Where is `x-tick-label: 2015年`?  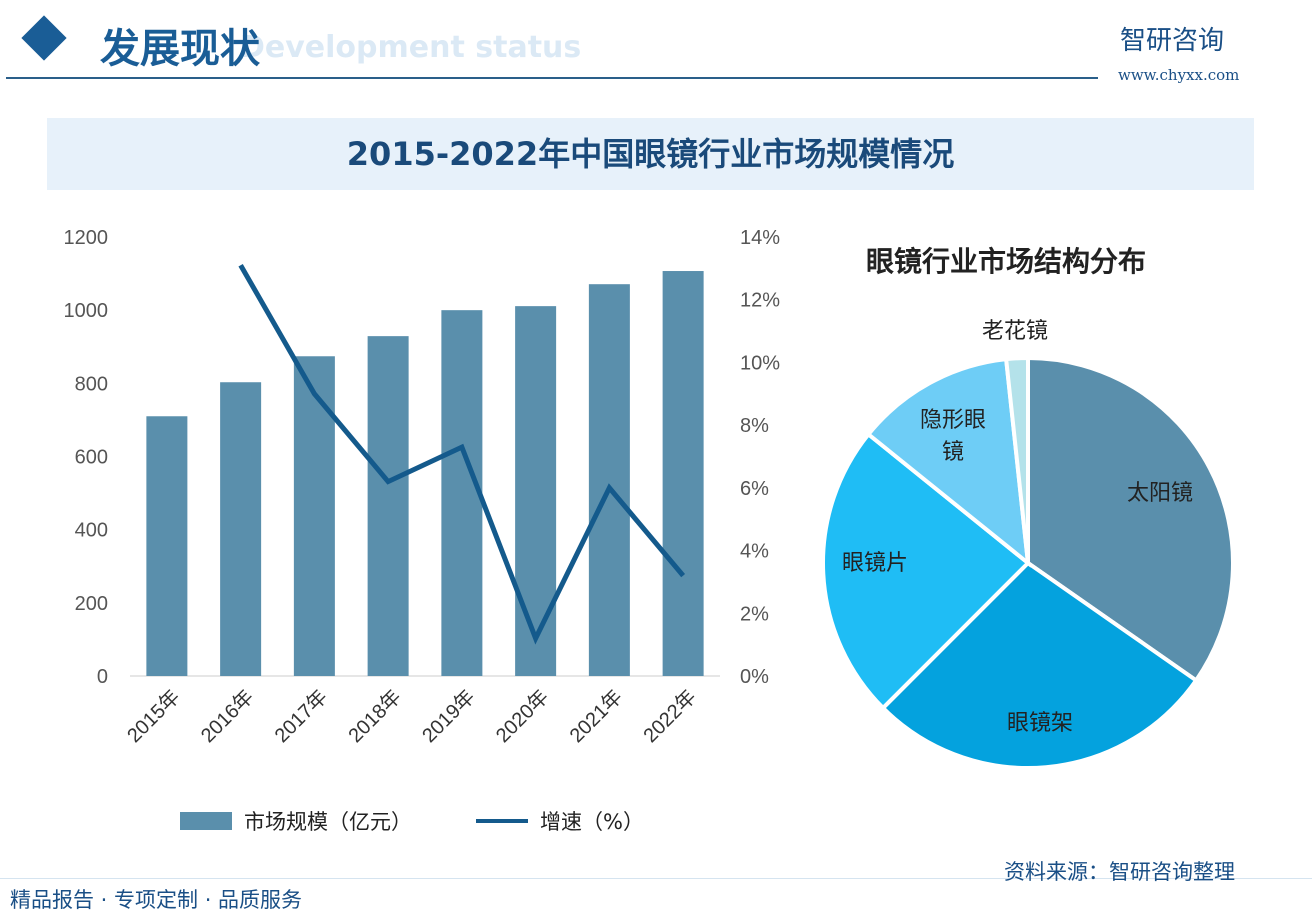 x-tick-label: 2015年 is located at coordinates (154, 716).